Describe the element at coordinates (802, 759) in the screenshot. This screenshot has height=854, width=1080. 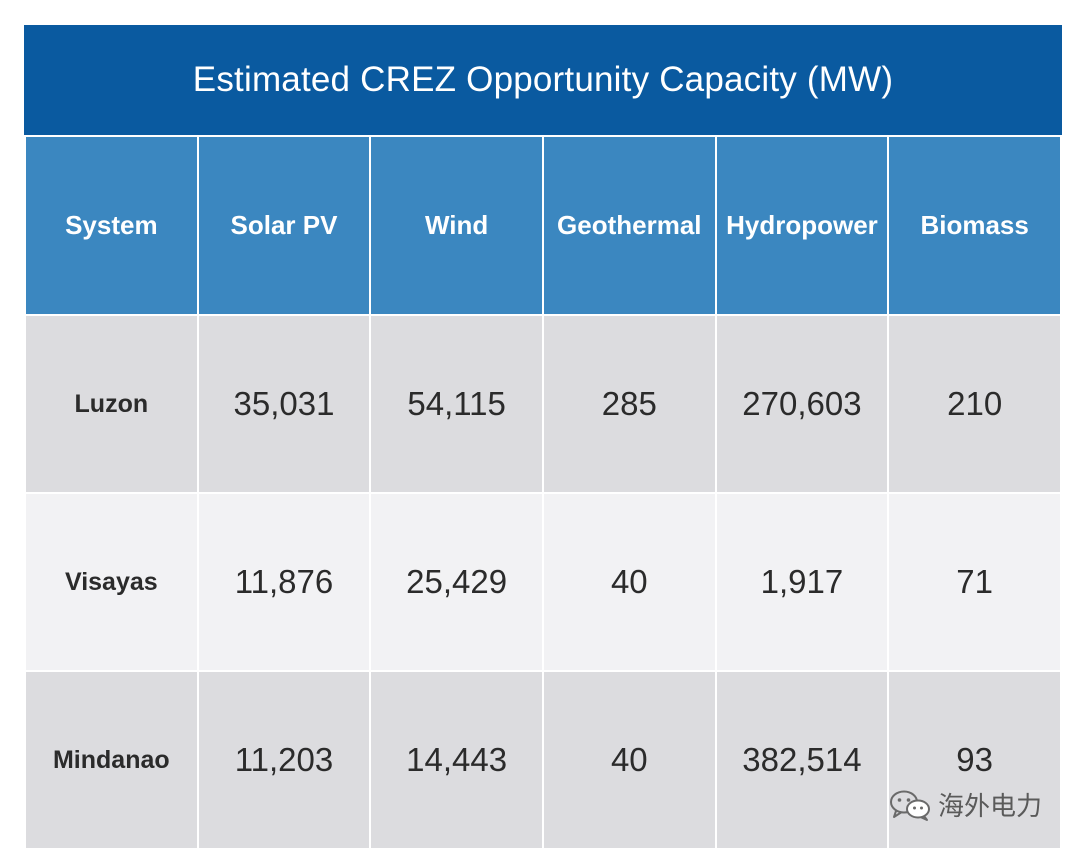
I see `cell-hydropower: 382,514` at that location.